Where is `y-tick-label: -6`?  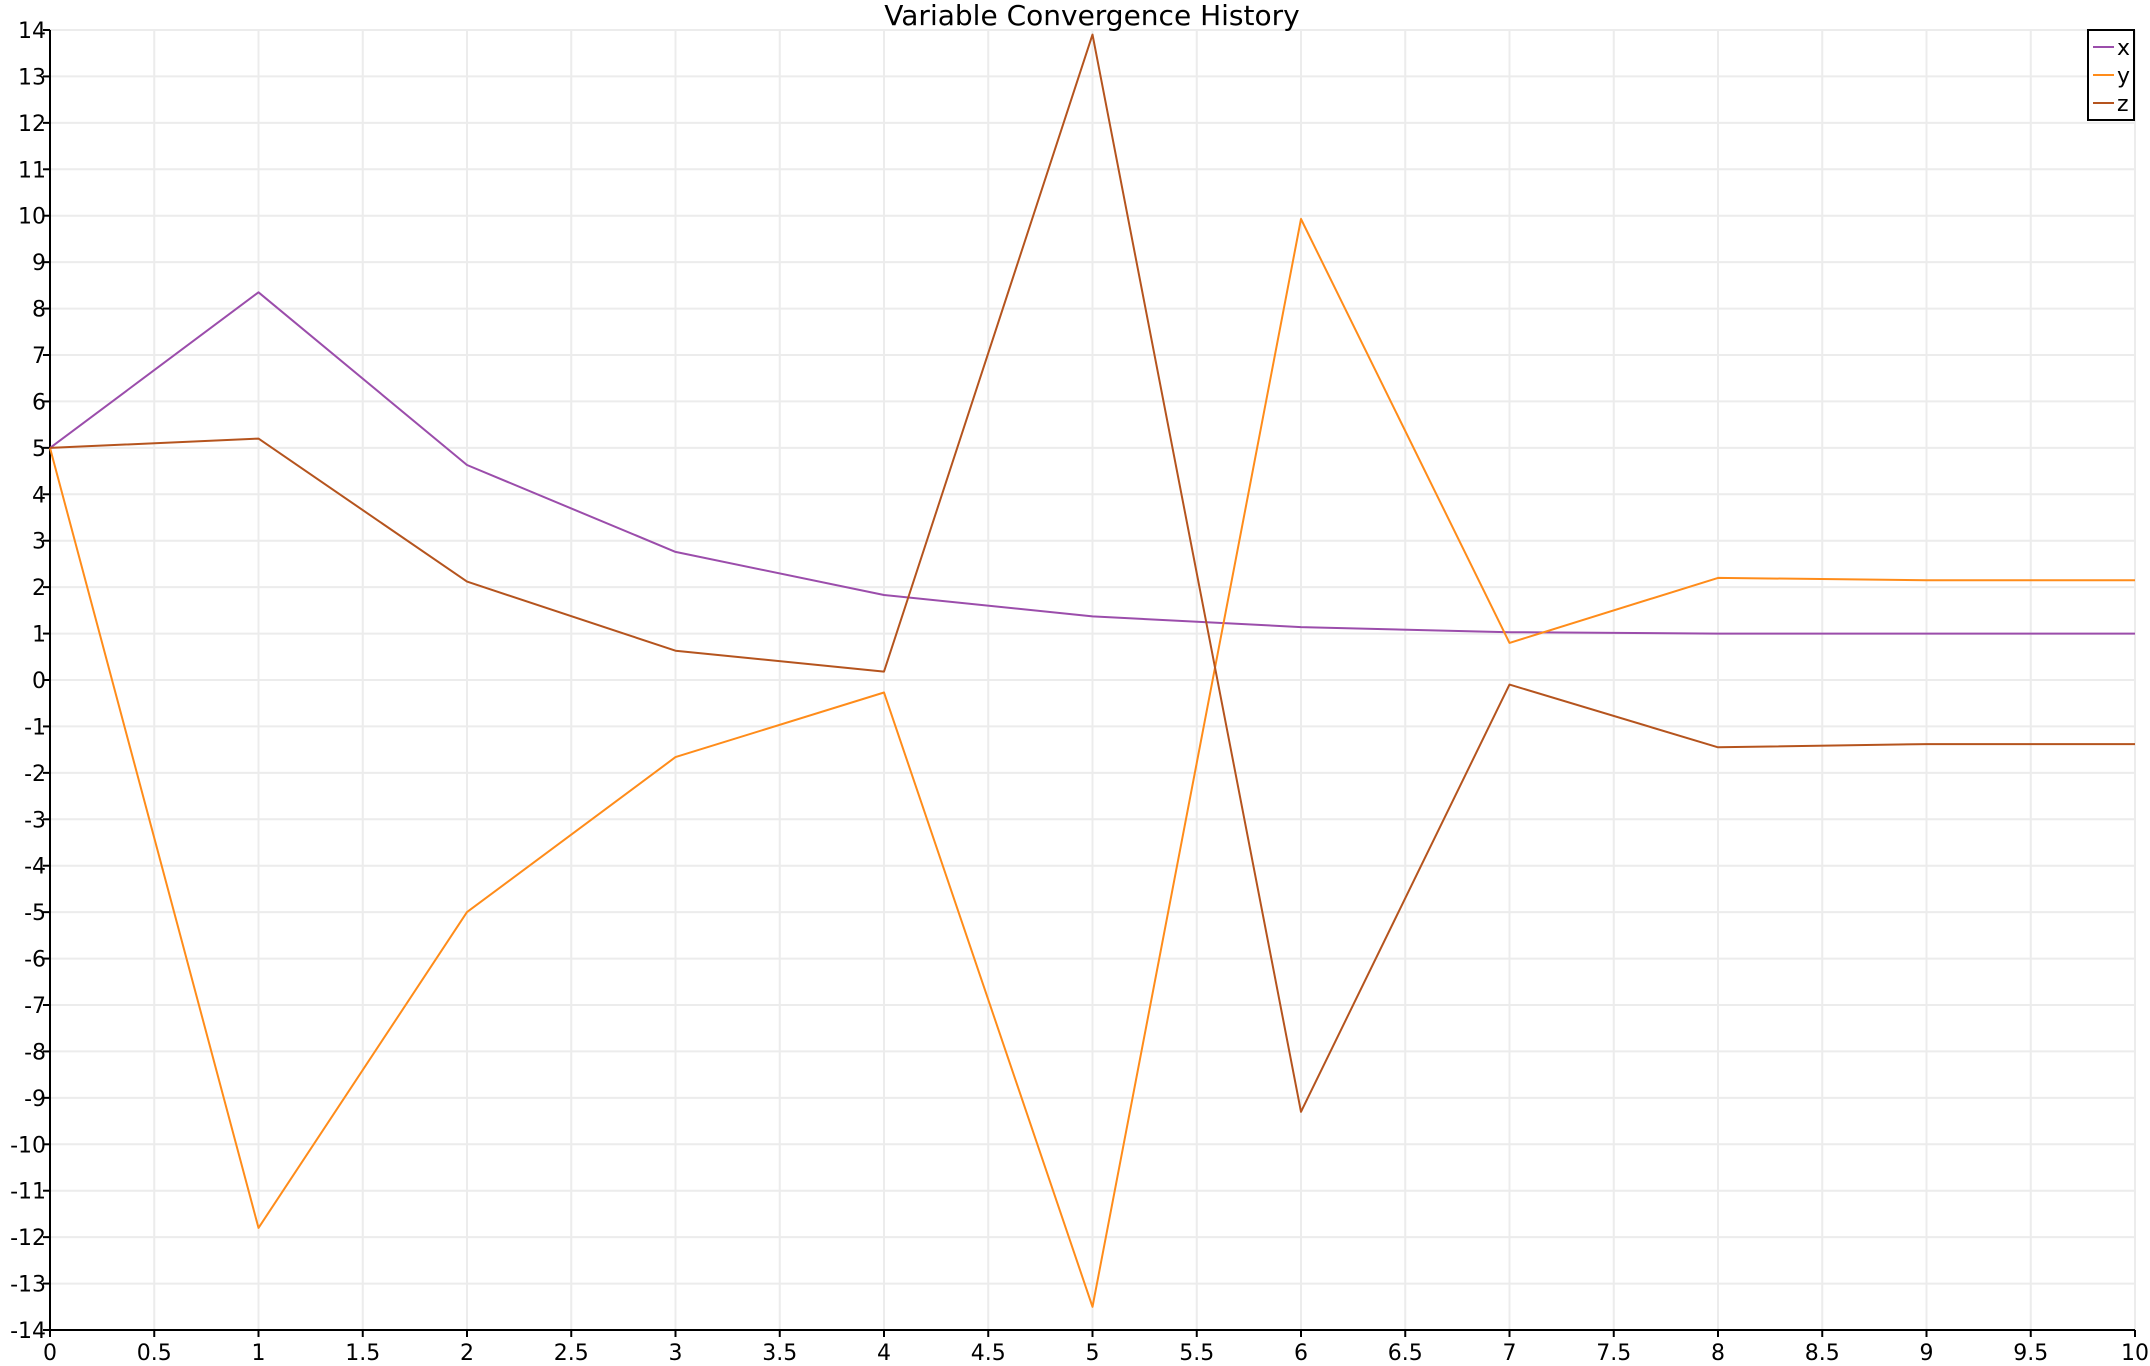 y-tick-label: -6 is located at coordinates (35, 960).